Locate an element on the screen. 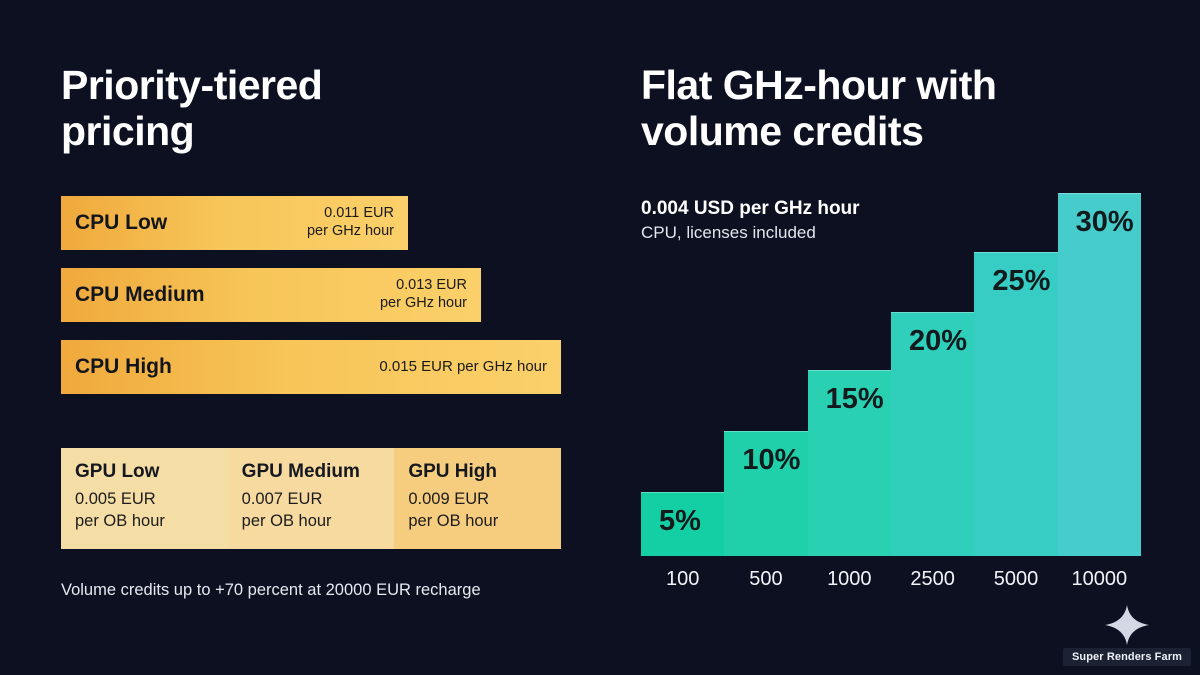  cpu-tier-row: CPU Medium 0.013 EUR per GHz hour is located at coordinates (271, 295).